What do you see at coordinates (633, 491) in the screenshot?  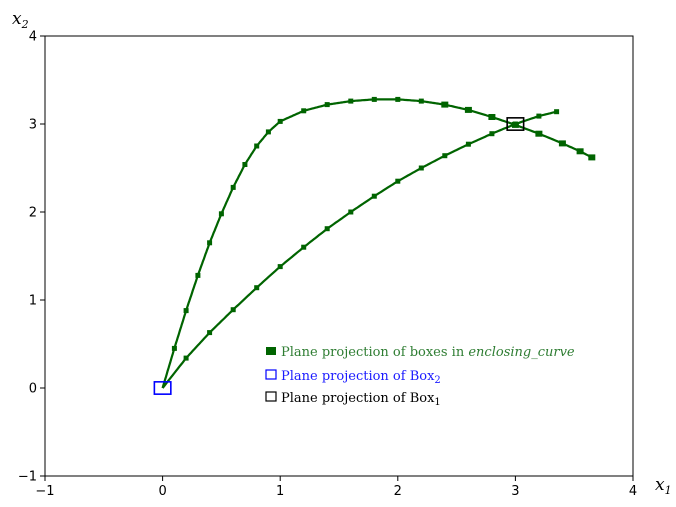 I see `x-tick-label: 4` at bounding box center [633, 491].